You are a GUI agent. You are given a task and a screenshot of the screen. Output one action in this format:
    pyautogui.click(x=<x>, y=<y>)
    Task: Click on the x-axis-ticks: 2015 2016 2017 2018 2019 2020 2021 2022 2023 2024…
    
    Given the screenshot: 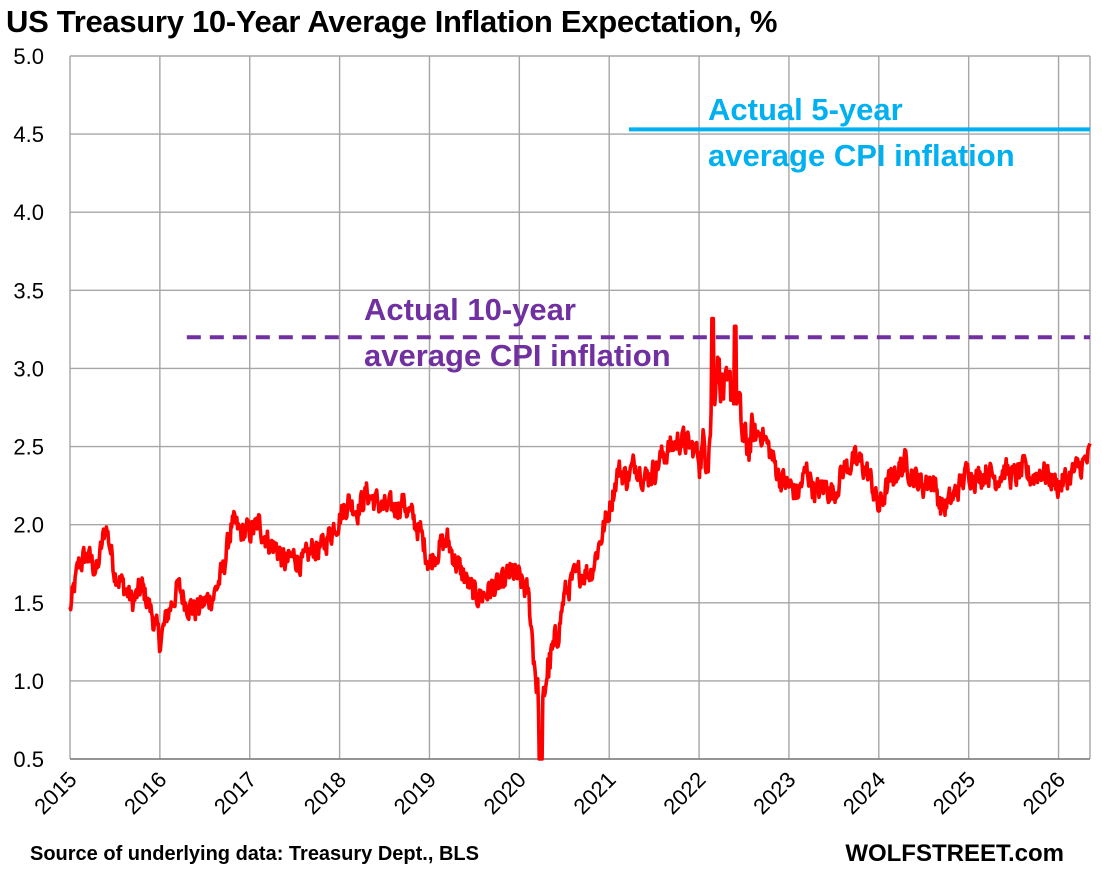 What is the action you would take?
    pyautogui.click(x=549, y=793)
    